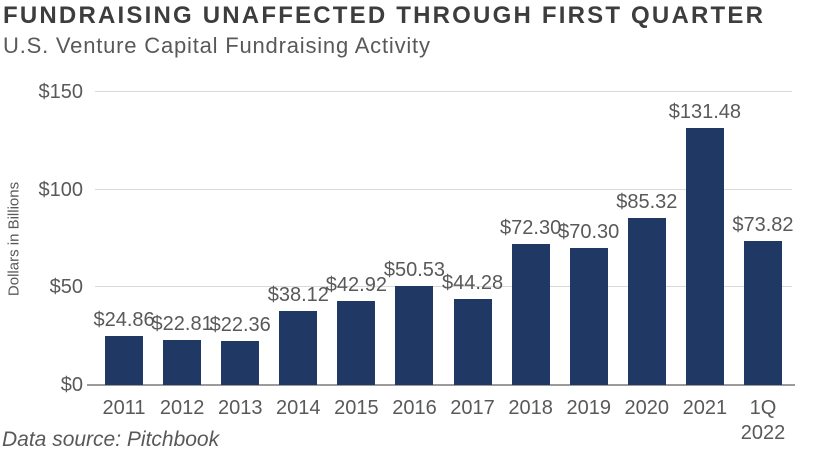  What do you see at coordinates (763, 224) in the screenshot?
I see `bar-value-label: $73.82` at bounding box center [763, 224].